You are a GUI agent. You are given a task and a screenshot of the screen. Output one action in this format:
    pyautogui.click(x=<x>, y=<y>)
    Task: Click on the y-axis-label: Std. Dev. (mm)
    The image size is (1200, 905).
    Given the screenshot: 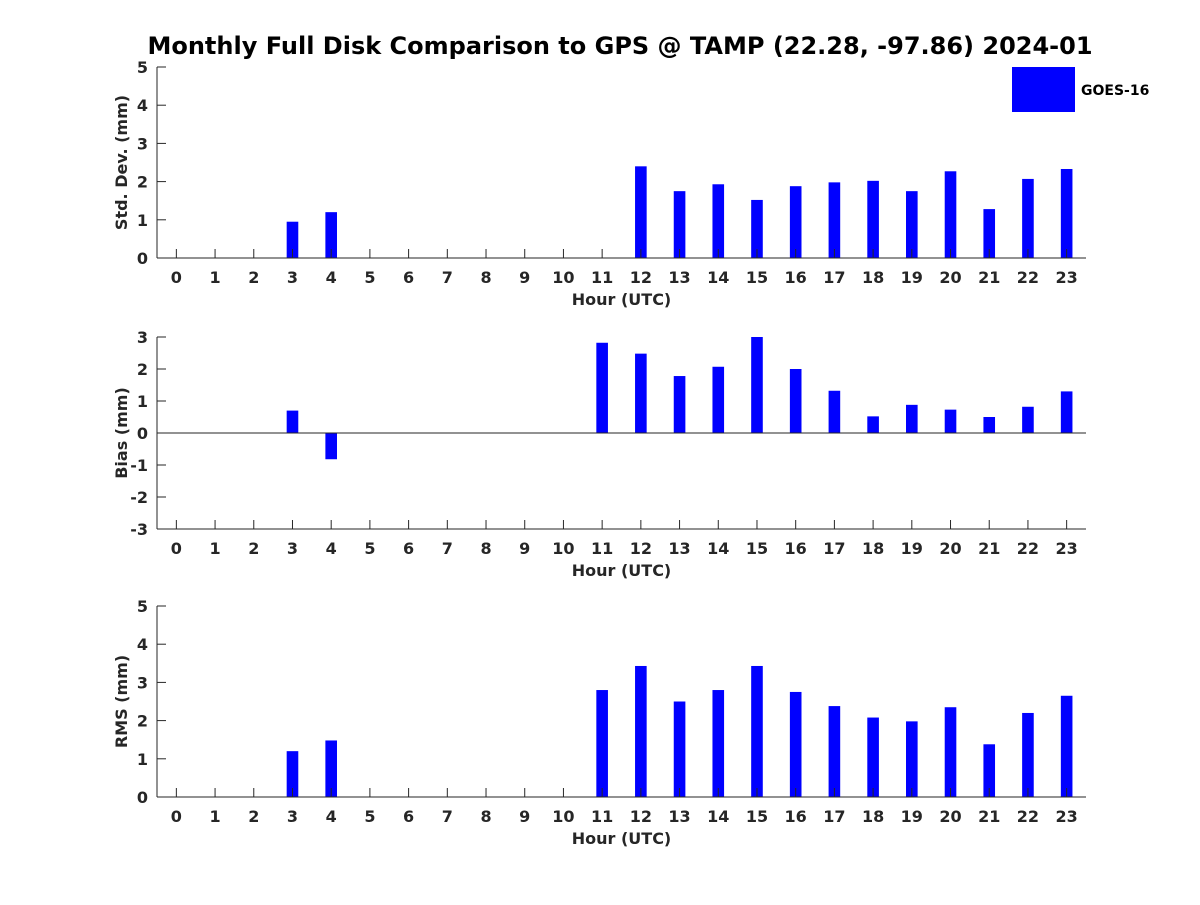 What is the action you would take?
    pyautogui.click(x=121, y=162)
    